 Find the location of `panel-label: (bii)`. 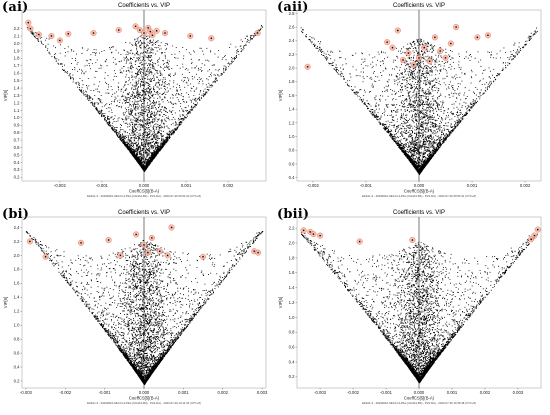

panel-label: (bii) is located at coordinates (293, 214).